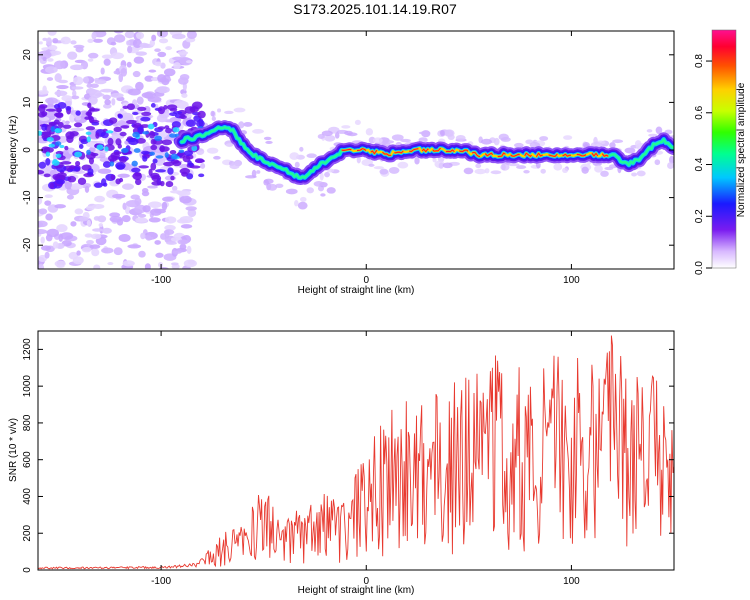 This screenshot has width=750, height=600. Describe the element at coordinates (699, 164) in the screenshot. I see `colorbar-tick-label: 0.4` at that location.